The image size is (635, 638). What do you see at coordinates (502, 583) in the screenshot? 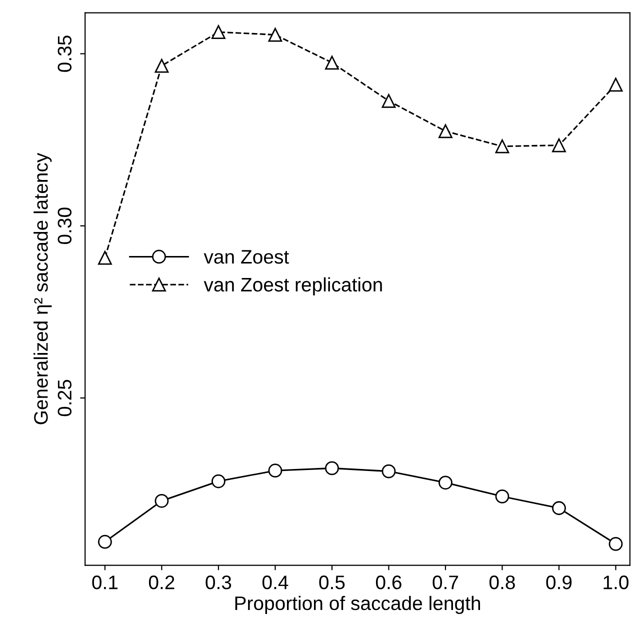
I see `x-tick-label: 0.8` at bounding box center [502, 583].